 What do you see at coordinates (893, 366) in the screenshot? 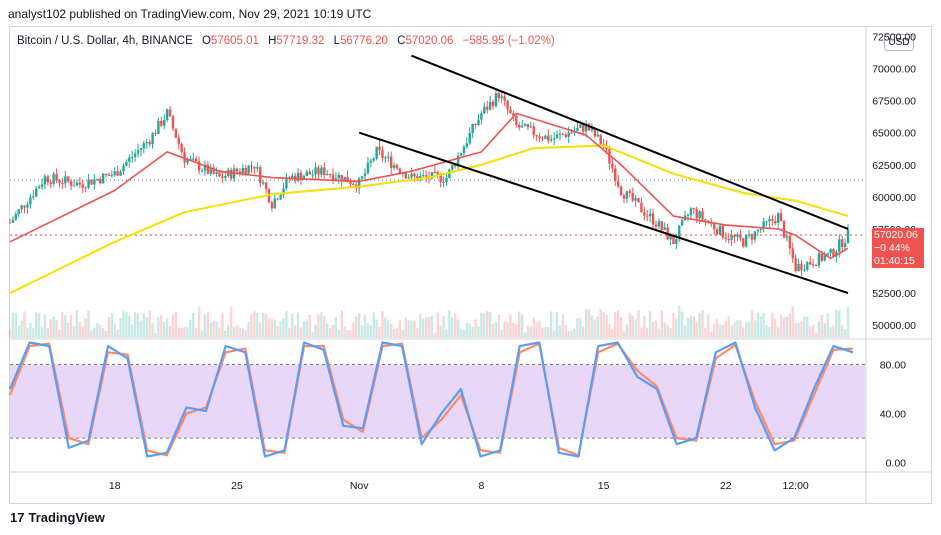
I see `stoch-axis-label: 80.00` at bounding box center [893, 366].